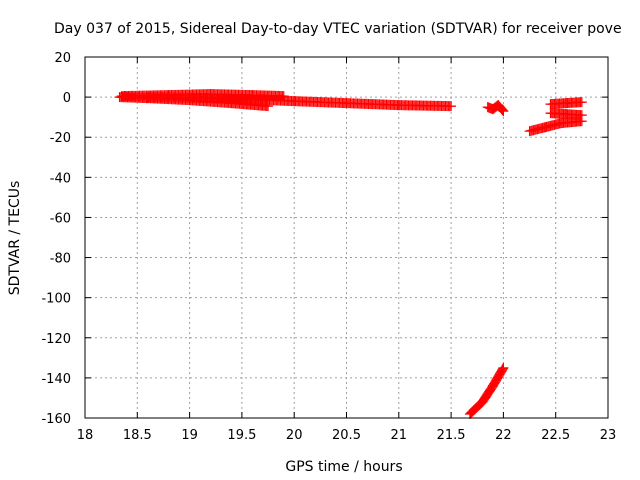 Image resolution: width=640 pixels, height=480 pixels. Describe the element at coordinates (56, 339) in the screenshot. I see `y-tick-label: -120` at that location.